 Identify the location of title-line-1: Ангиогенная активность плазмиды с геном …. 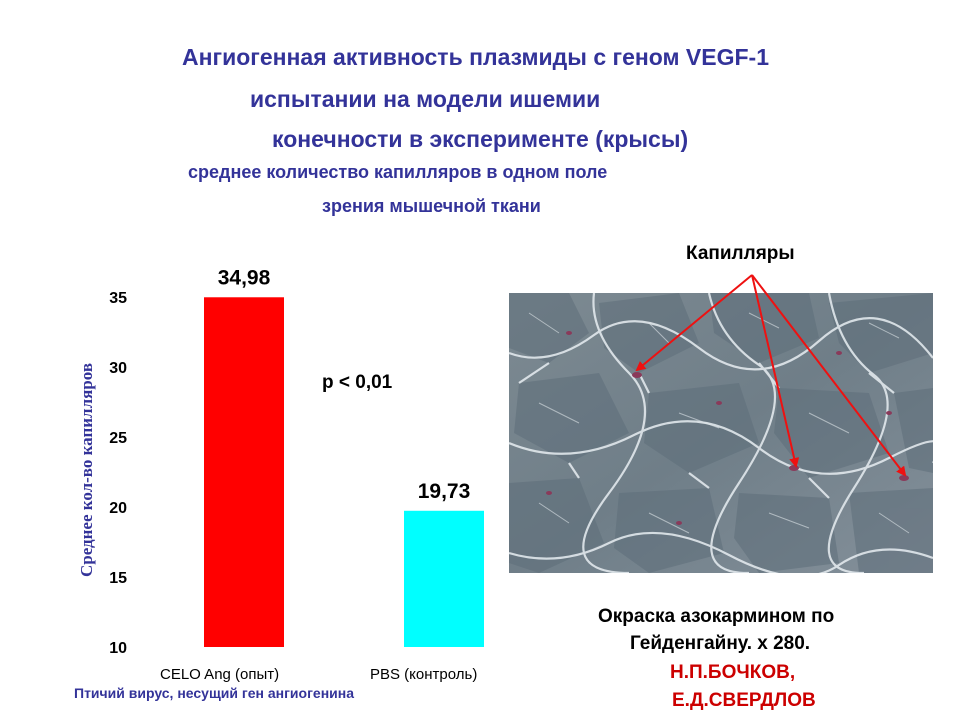
(475, 57).